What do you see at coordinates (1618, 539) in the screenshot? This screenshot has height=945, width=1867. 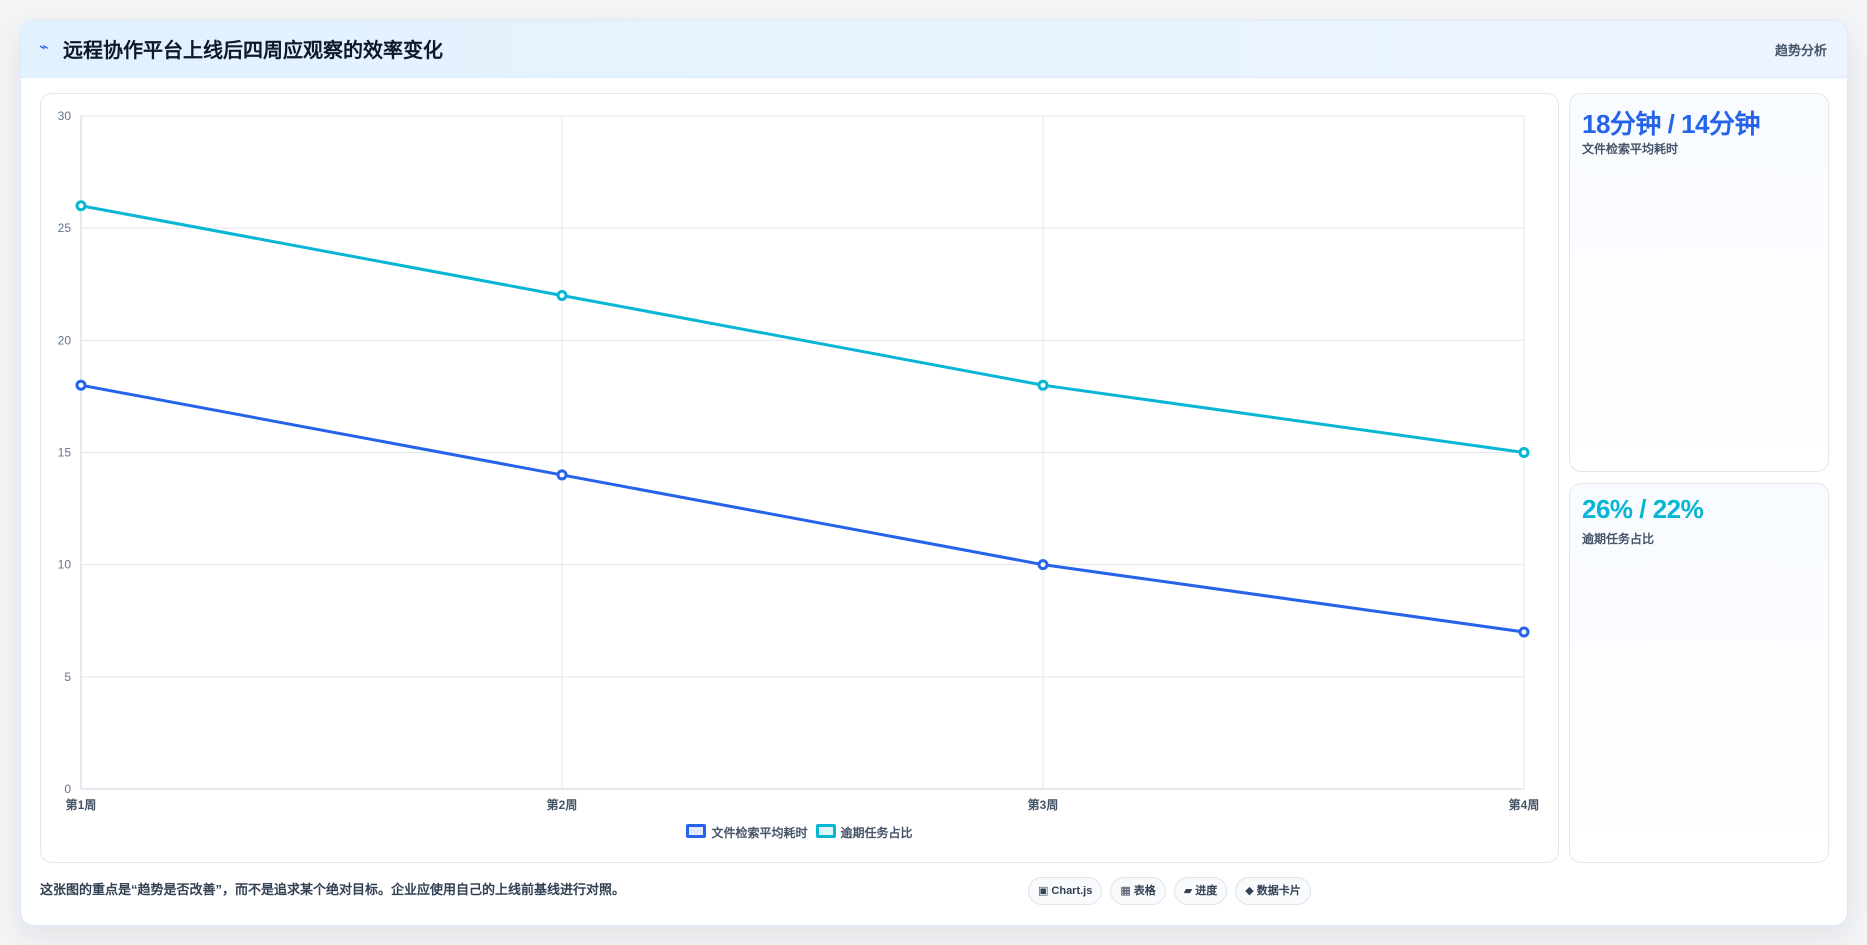 I see `kpi-label: 逾期任务占比` at bounding box center [1618, 539].